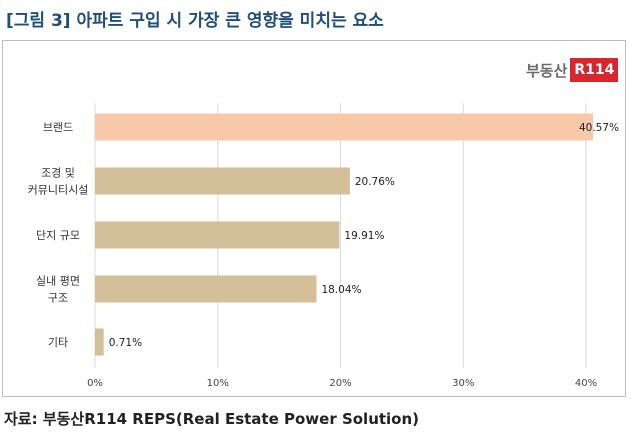  What do you see at coordinates (463, 383) in the screenshot?
I see `x-tick-label: 30%` at bounding box center [463, 383].